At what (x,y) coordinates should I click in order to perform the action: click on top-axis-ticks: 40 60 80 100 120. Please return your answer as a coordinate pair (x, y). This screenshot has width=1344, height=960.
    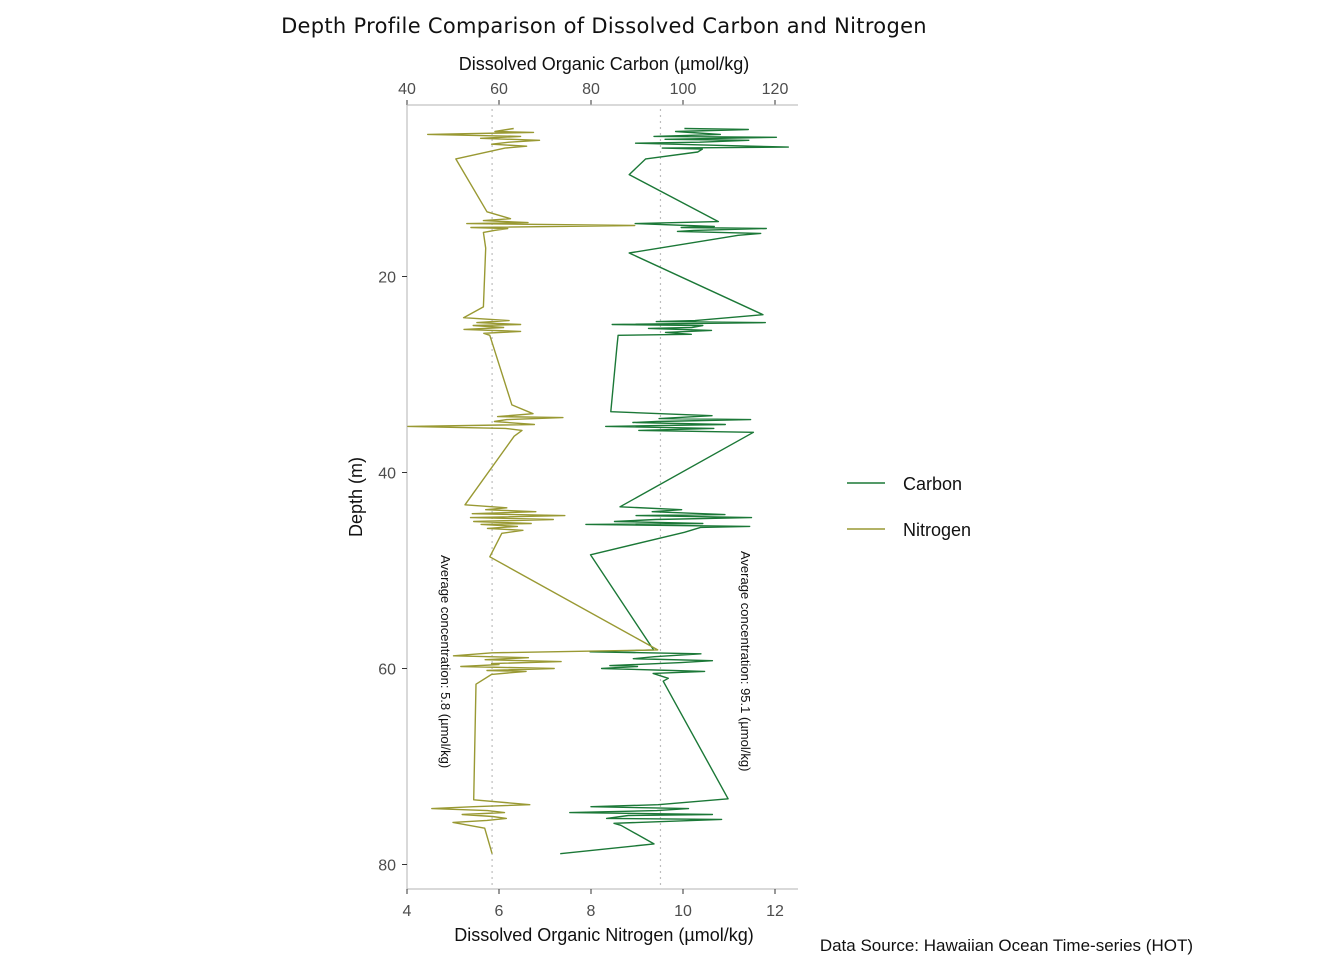
    Looking at the image, I should click on (593, 93).